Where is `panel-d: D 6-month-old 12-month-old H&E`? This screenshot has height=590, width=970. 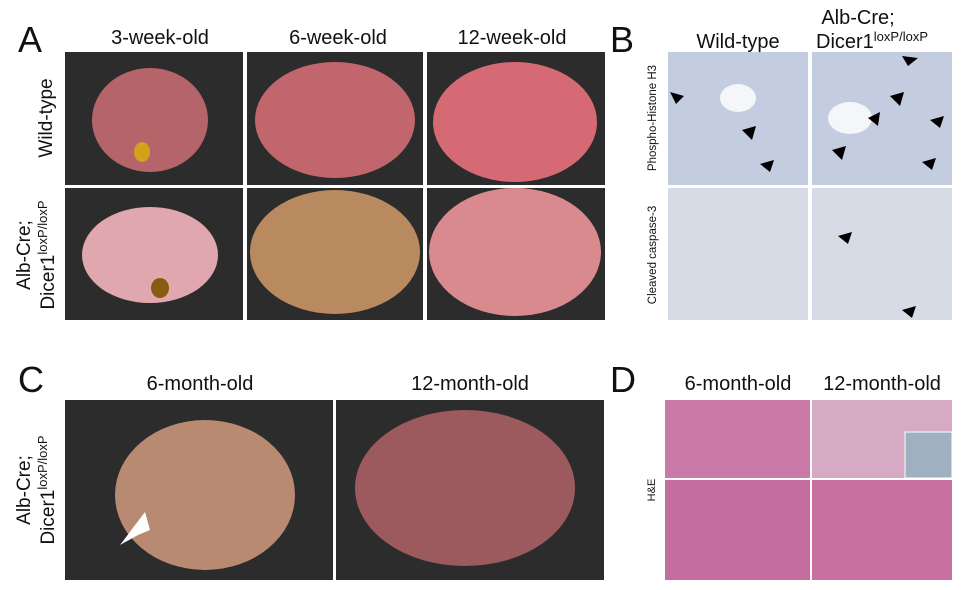
panel-d: D 6-month-old 12-month-old H&E is located at coordinates (781, 469).